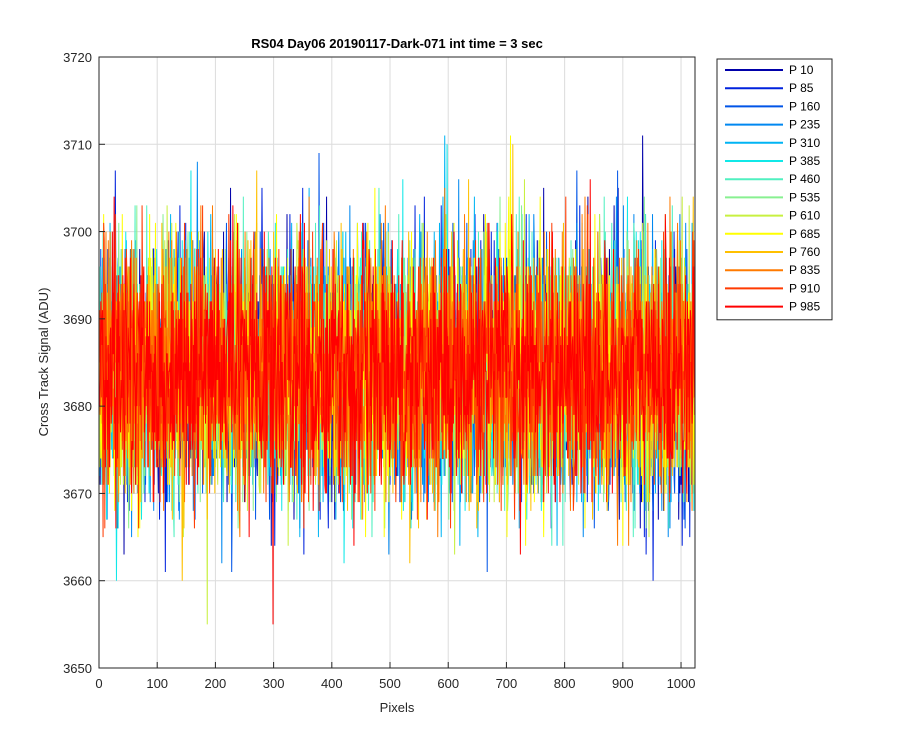 This screenshot has width=900, height=755. Describe the element at coordinates (804, 307) in the screenshot. I see `legend-label: P 985` at that location.